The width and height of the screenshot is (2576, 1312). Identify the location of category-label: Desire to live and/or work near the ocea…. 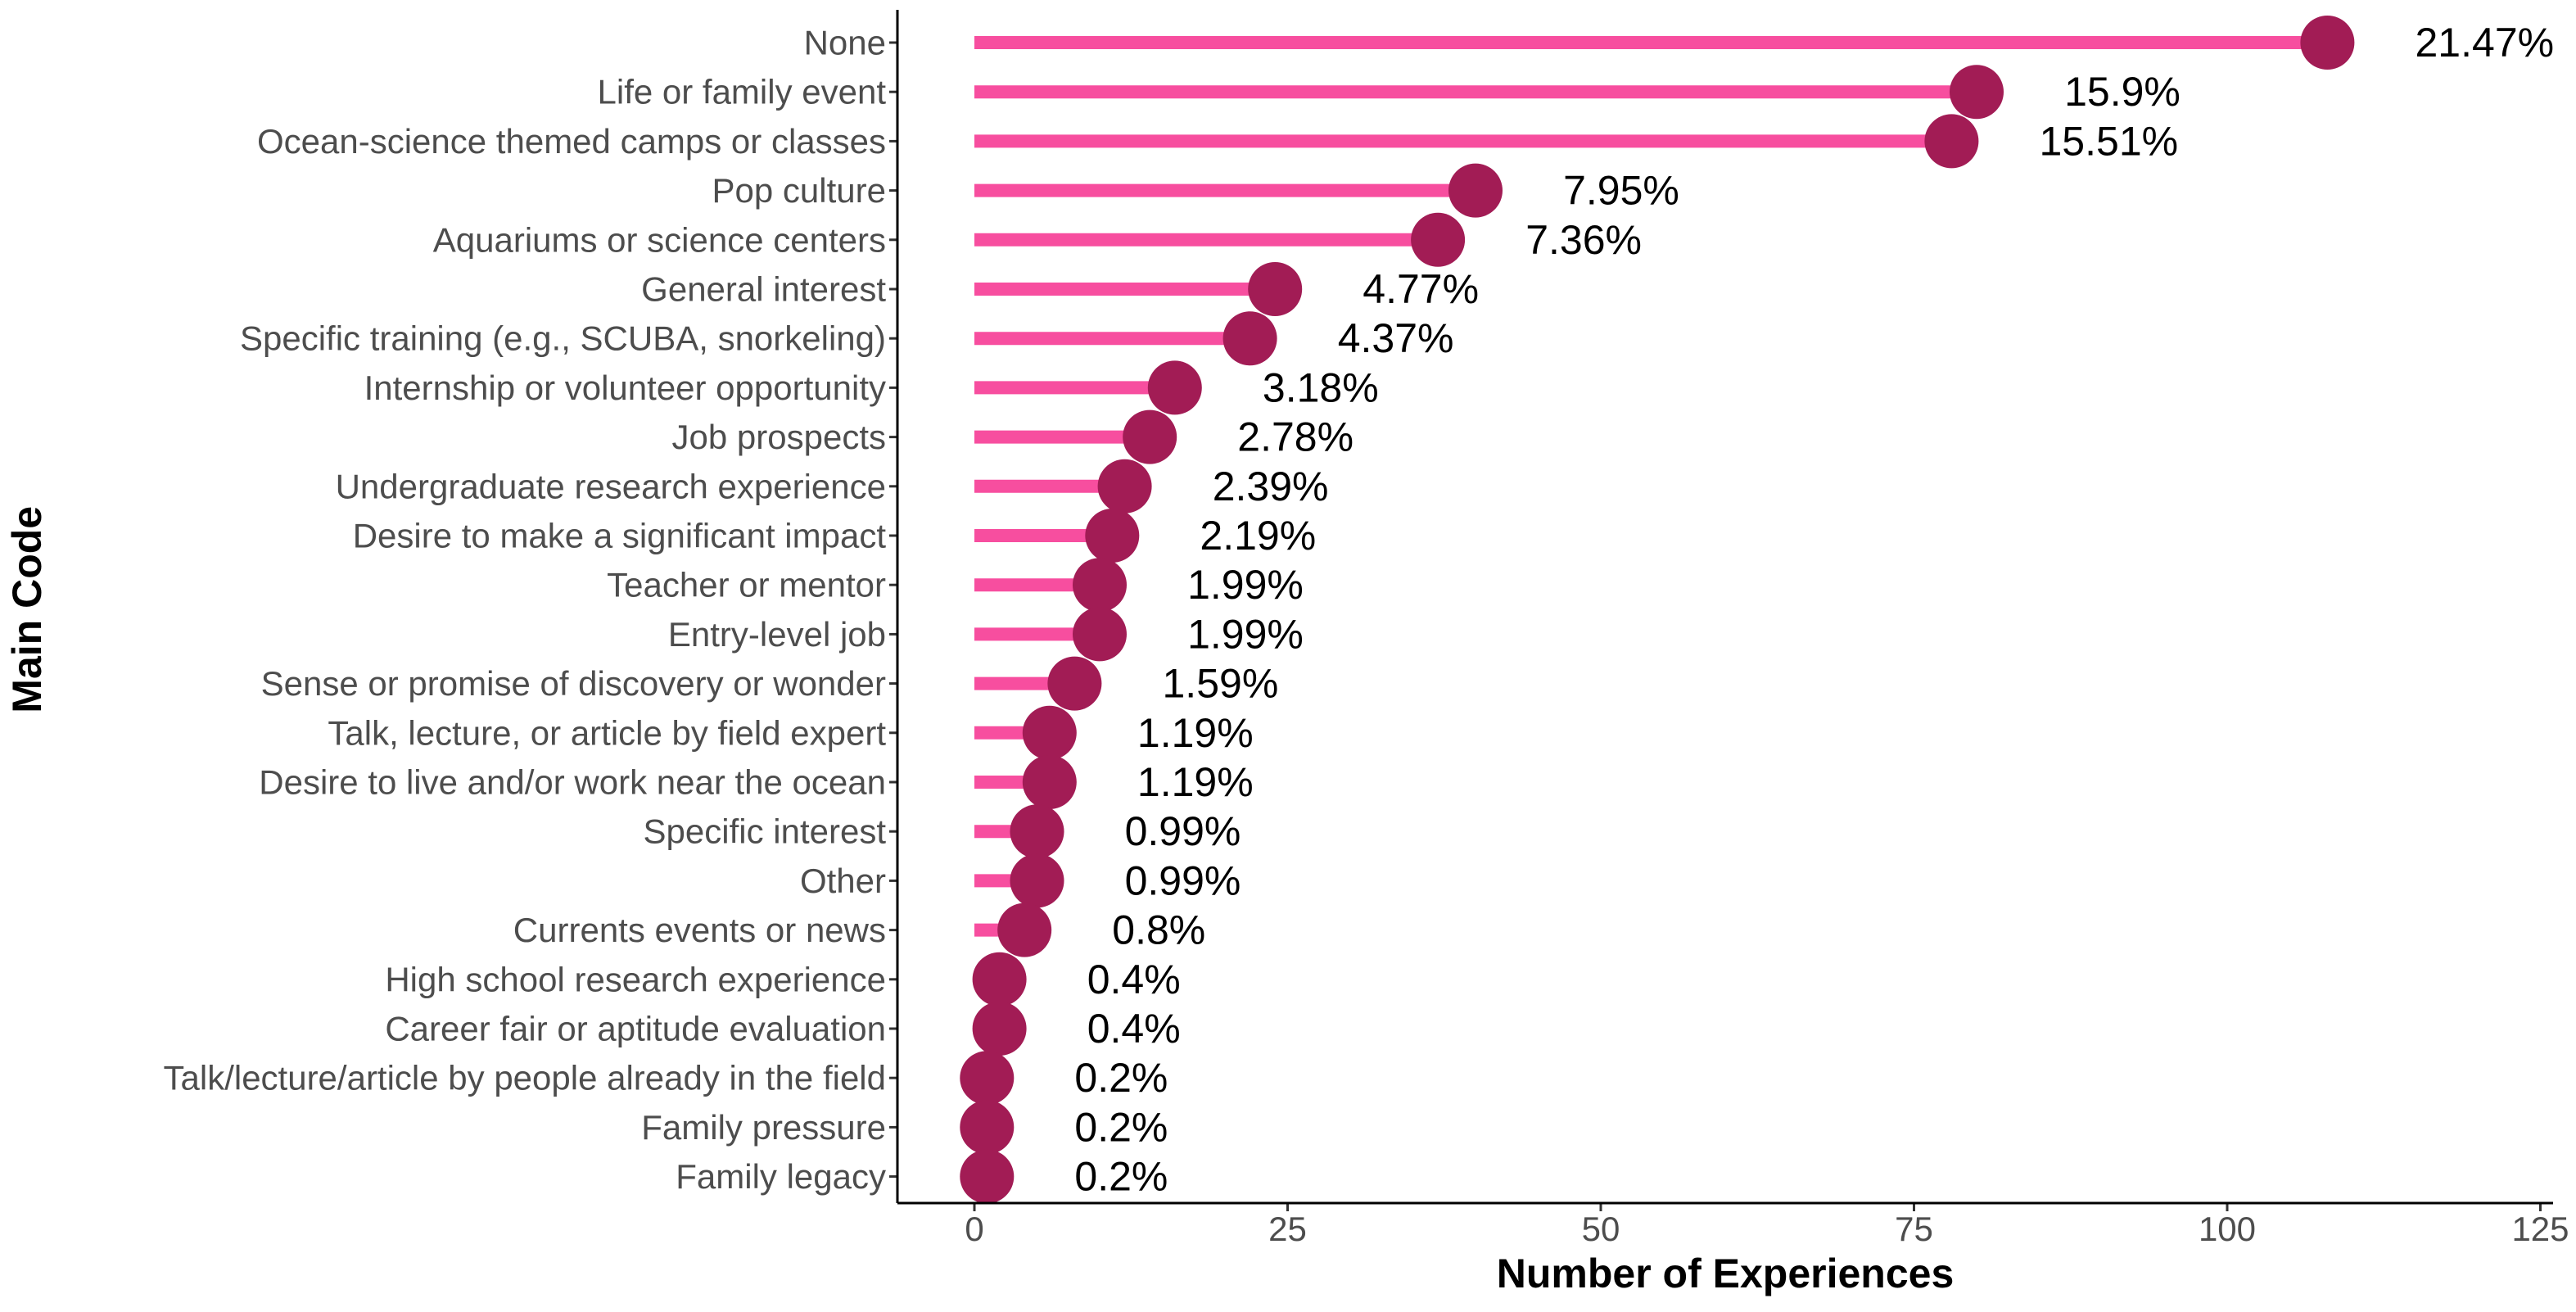
(572, 782).